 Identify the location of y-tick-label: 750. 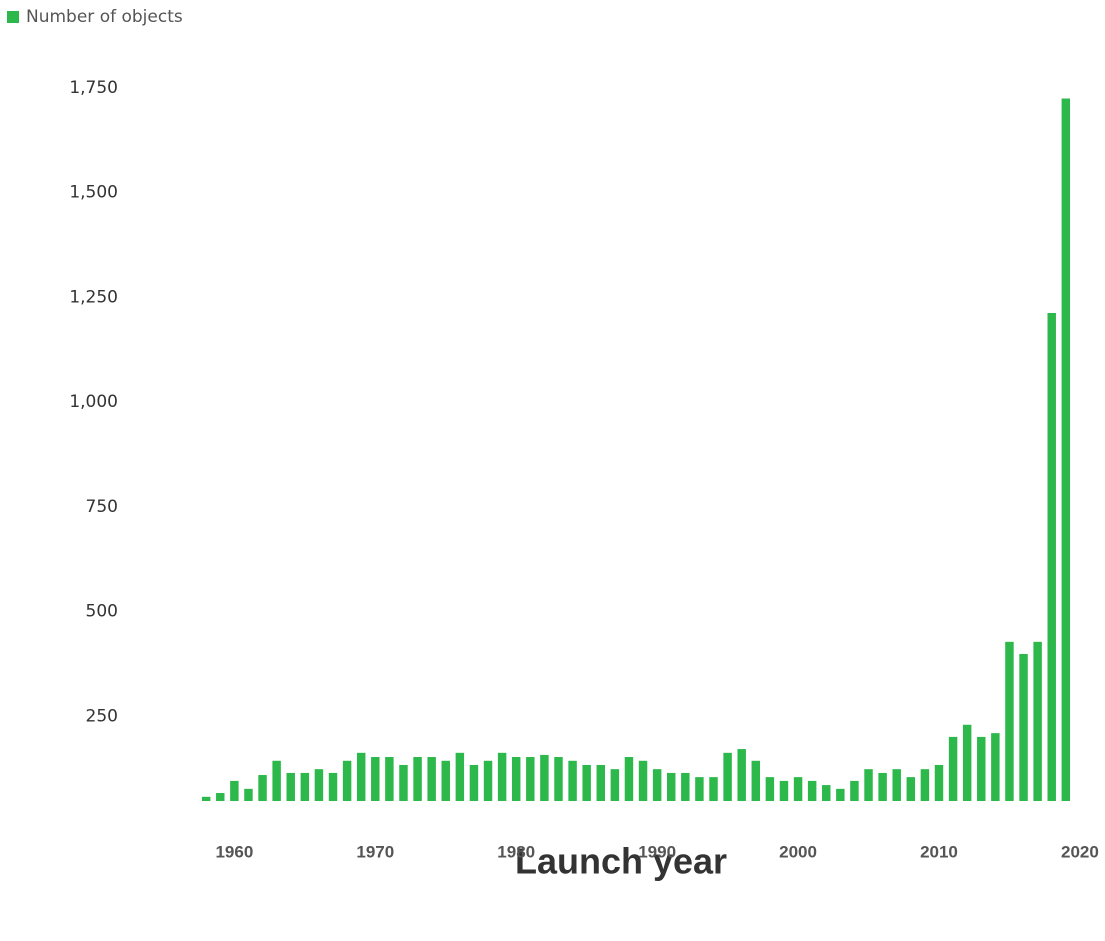
(102, 507).